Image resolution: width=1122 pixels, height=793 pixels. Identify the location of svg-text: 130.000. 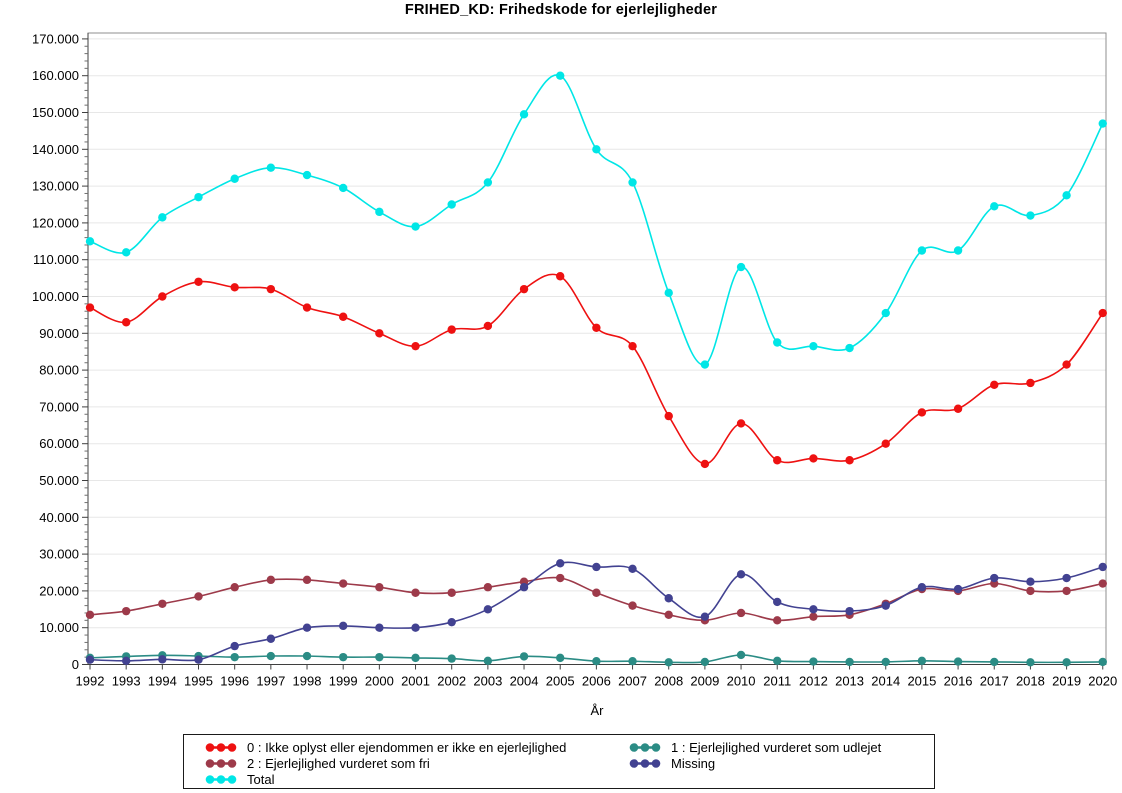
(55, 186).